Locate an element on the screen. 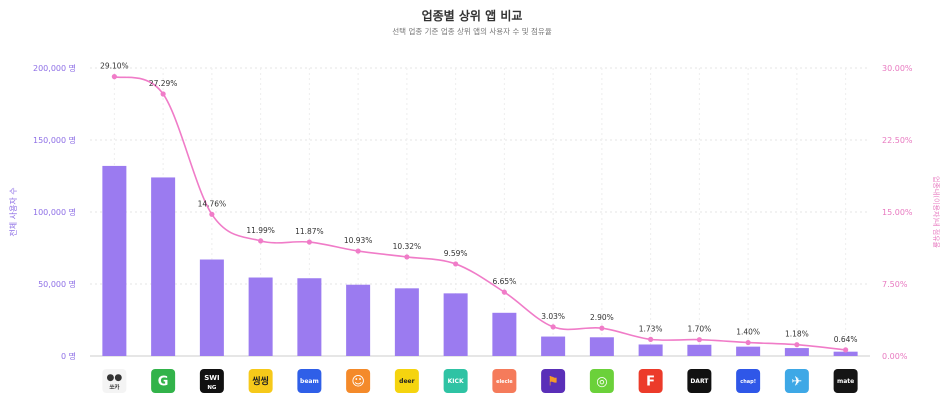 Image resolution: width=945 pixels, height=416 pixels. y-tick-left: 100,000 명 is located at coordinates (54, 212).